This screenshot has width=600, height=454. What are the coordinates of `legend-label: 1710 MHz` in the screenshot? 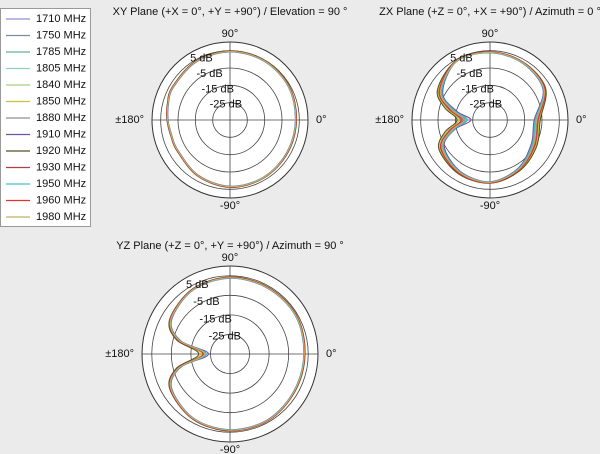 It's located at (61, 19).